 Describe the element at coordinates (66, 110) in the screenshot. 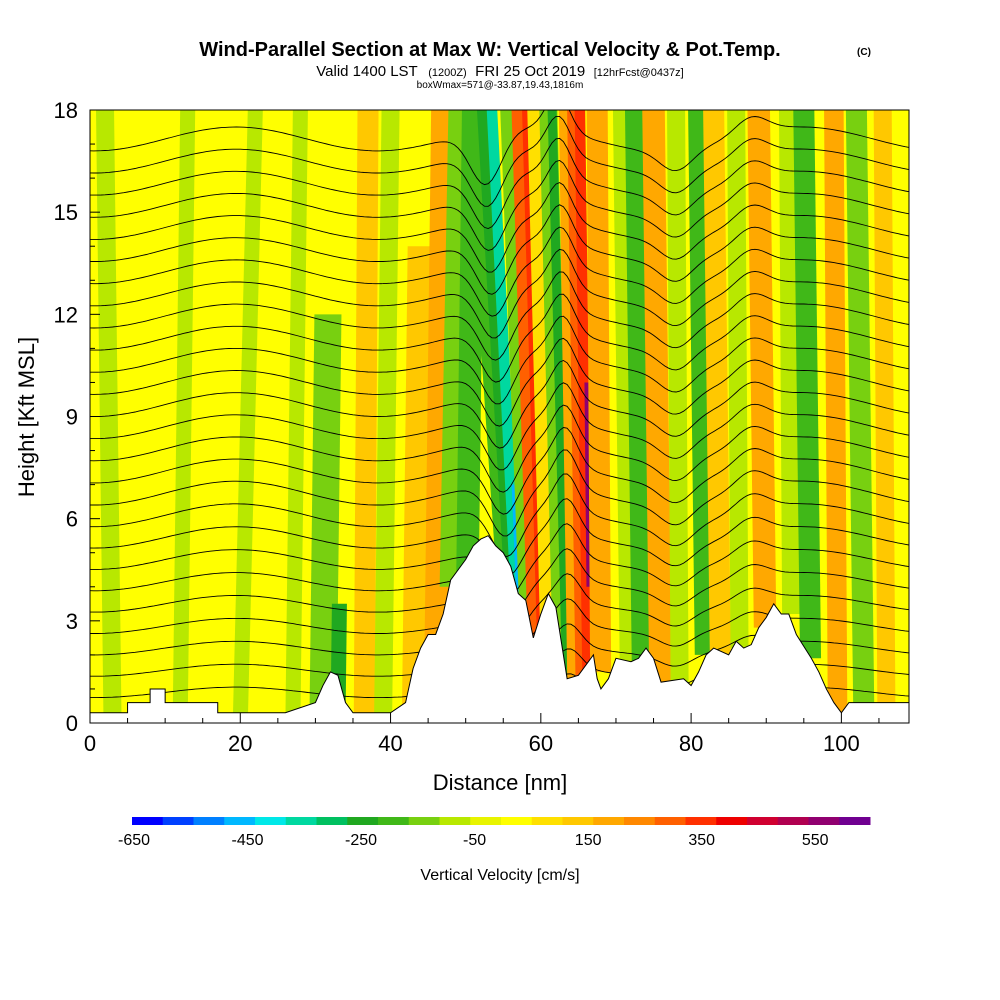

I see `y-tick-label: 18` at that location.